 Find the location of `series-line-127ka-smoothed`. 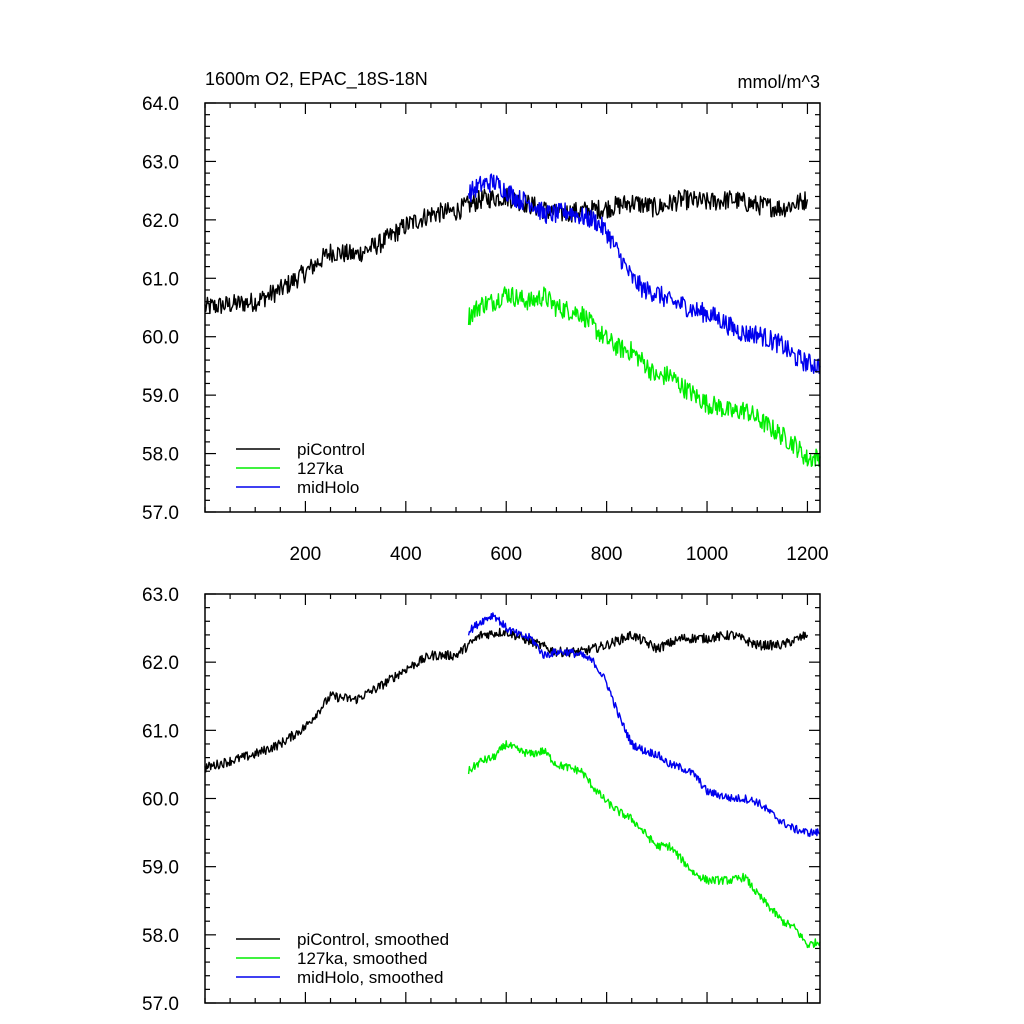

series-line-127ka-smoothed is located at coordinates (644, 844).